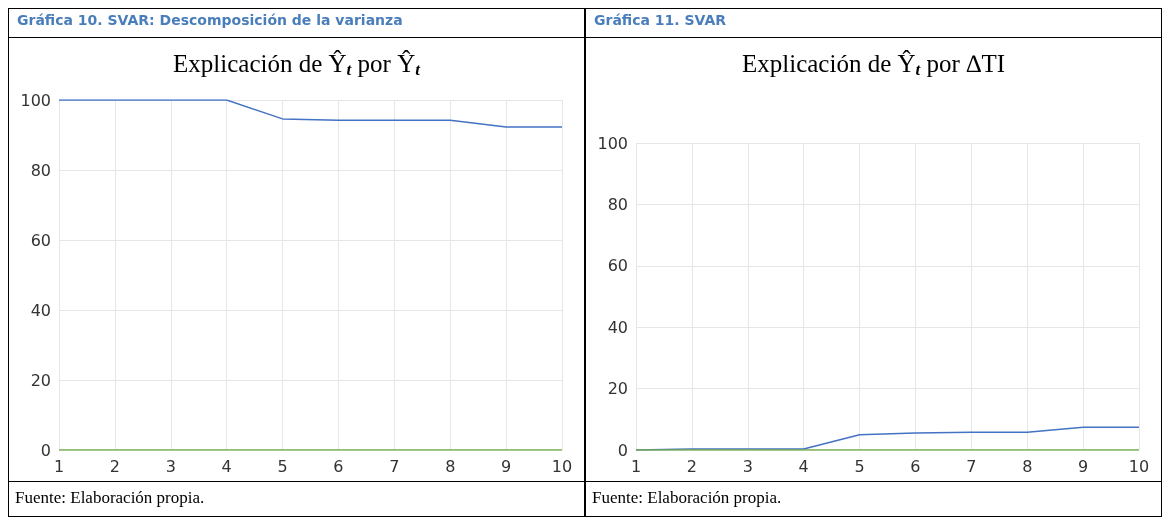 The width and height of the screenshot is (1170, 525). What do you see at coordinates (873, 23) in the screenshot?
I see `chart-title: Gráfica 11. SVAR` at bounding box center [873, 23].